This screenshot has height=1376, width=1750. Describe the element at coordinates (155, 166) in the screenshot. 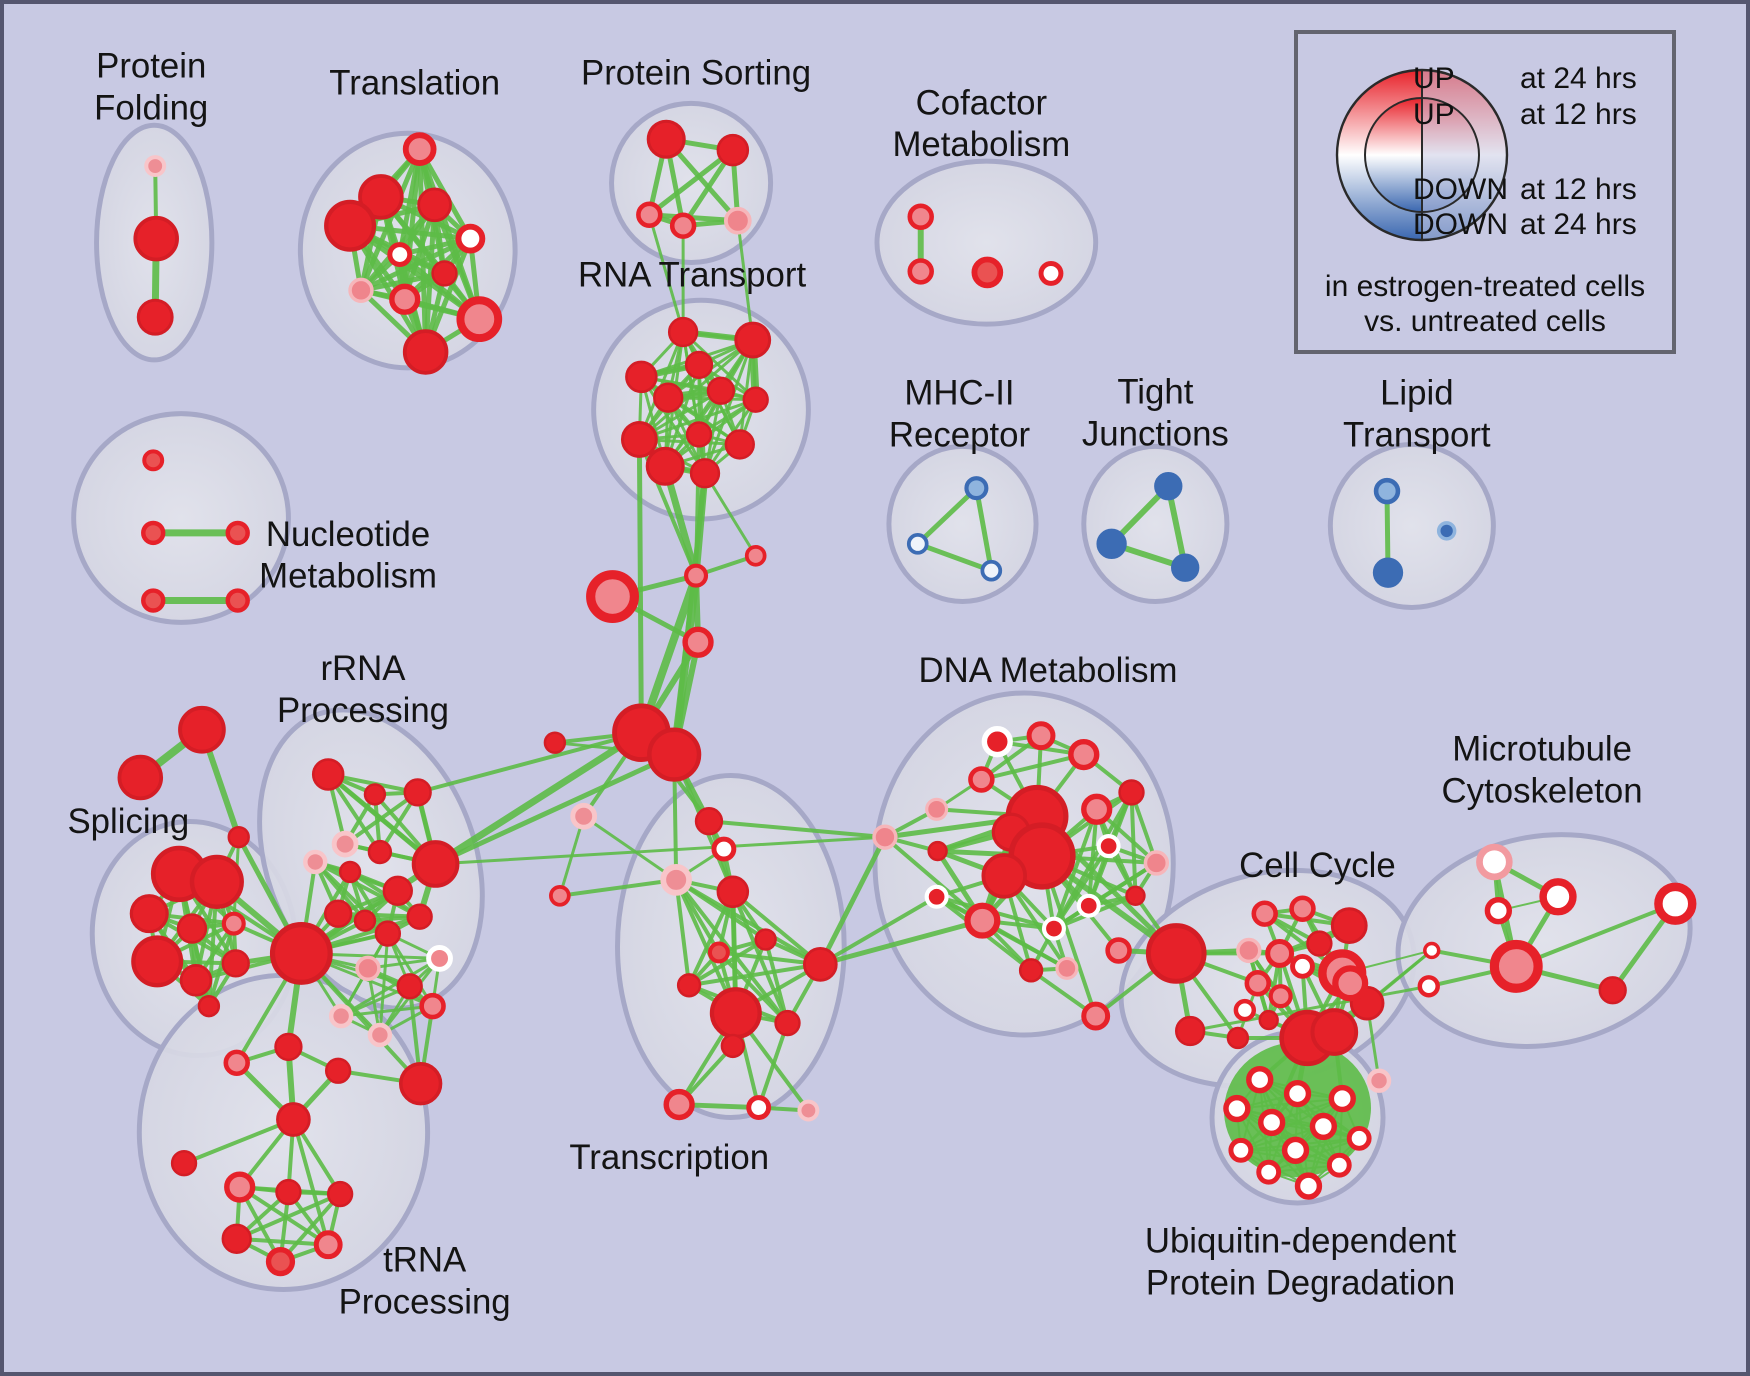

I see `node-pf1` at that location.